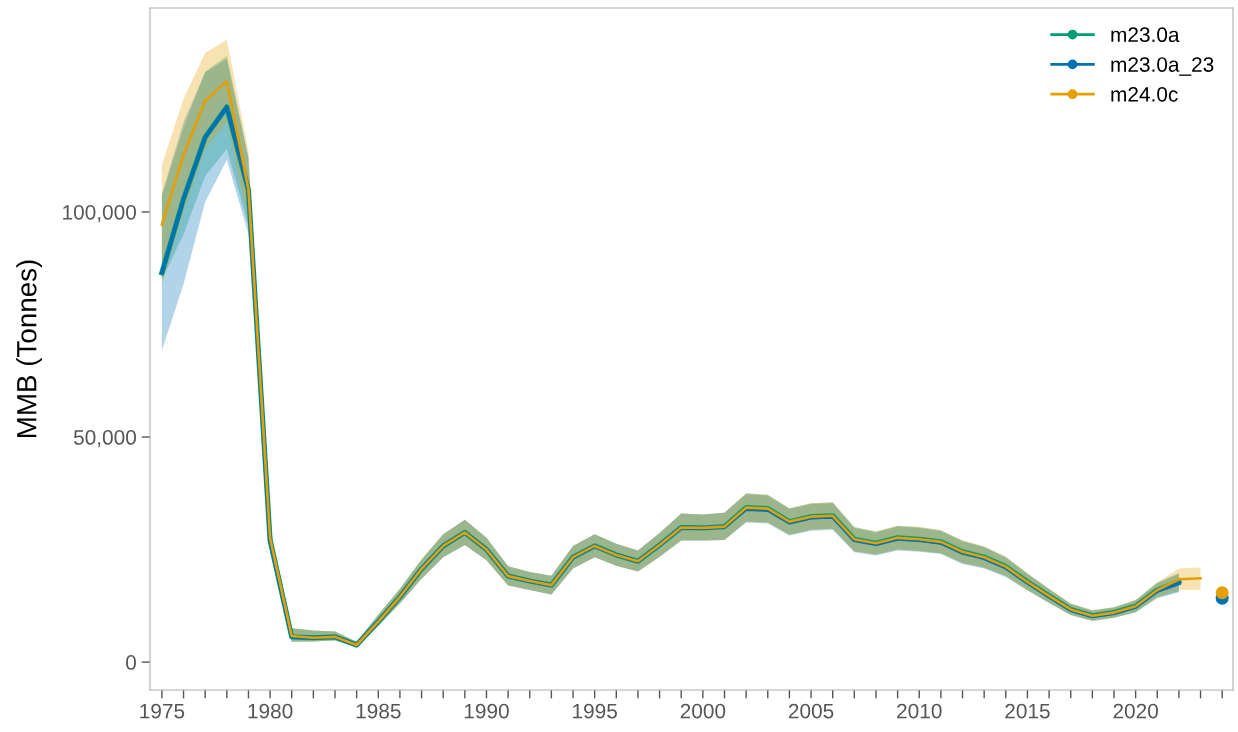 The image size is (1238, 732). What do you see at coordinates (99, 213) in the screenshot?
I see `y-tick-label: 100,000` at bounding box center [99, 213].